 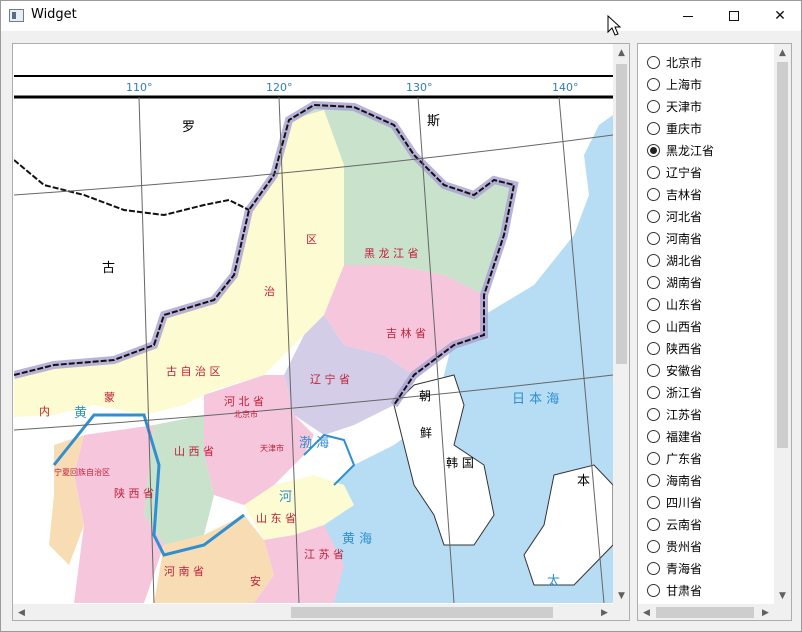 I want to click on radio-label: 河南省, so click(x=684, y=238).